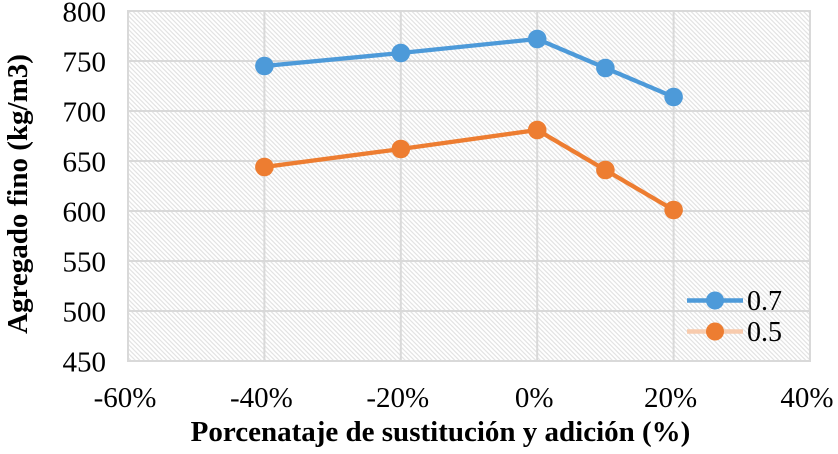 This screenshot has height=454, width=838. What do you see at coordinates (85, 363) in the screenshot?
I see `y-tick-label: 450` at bounding box center [85, 363].